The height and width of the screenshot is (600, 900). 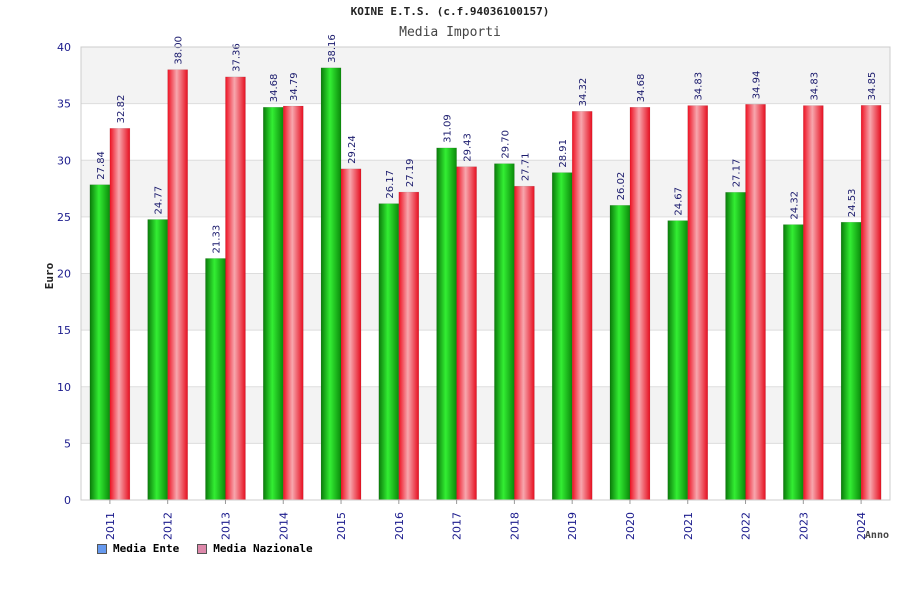 I want to click on x-tick-label: 2011, so click(x=110, y=526).